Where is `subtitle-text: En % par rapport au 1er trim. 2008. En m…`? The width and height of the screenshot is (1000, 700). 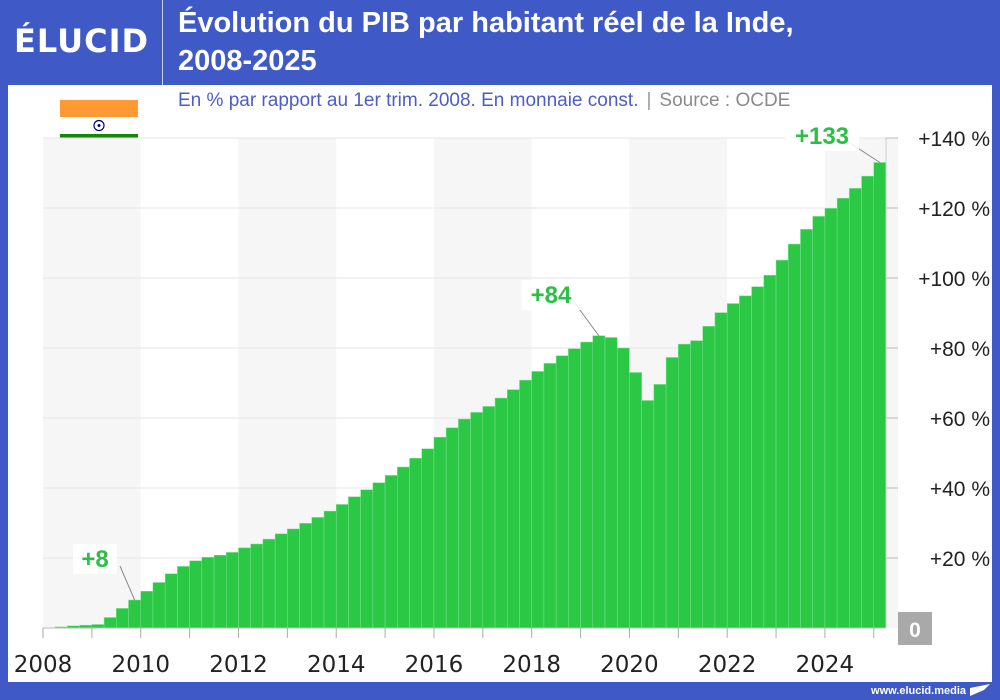
subtitle-text: En % par rapport au 1er trim. 2008. En m… is located at coordinates (408, 100).